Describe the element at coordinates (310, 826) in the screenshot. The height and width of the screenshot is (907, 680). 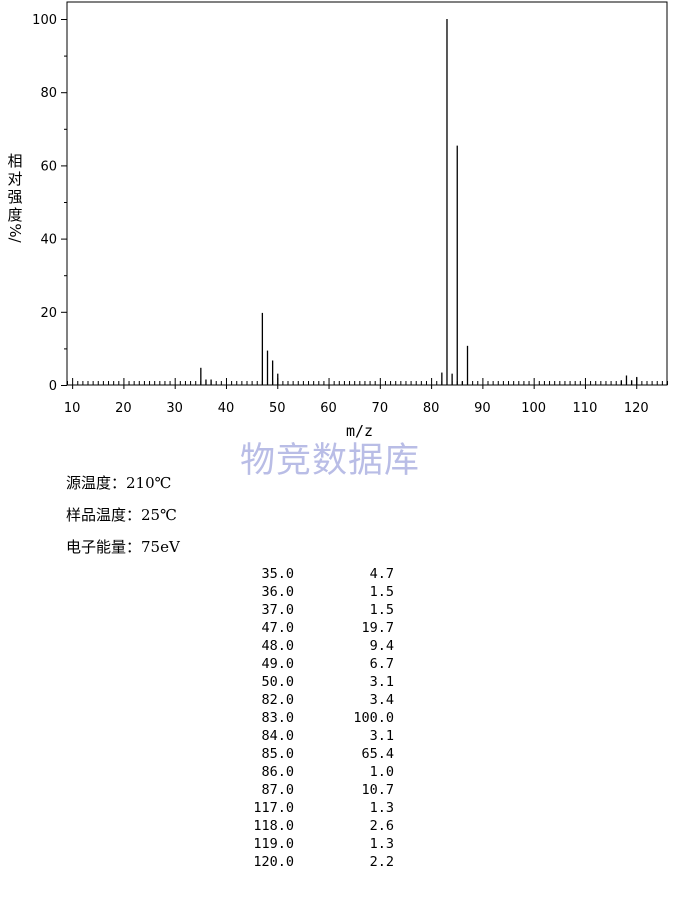
I see `peak-row: 118.0 2.6` at that location.